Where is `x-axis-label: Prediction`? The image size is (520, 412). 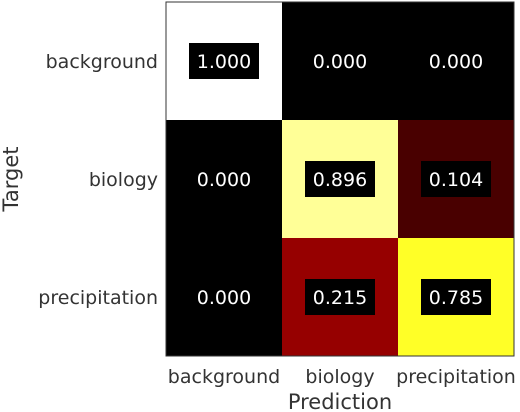
x-axis-label: Prediction is located at coordinates (340, 401).